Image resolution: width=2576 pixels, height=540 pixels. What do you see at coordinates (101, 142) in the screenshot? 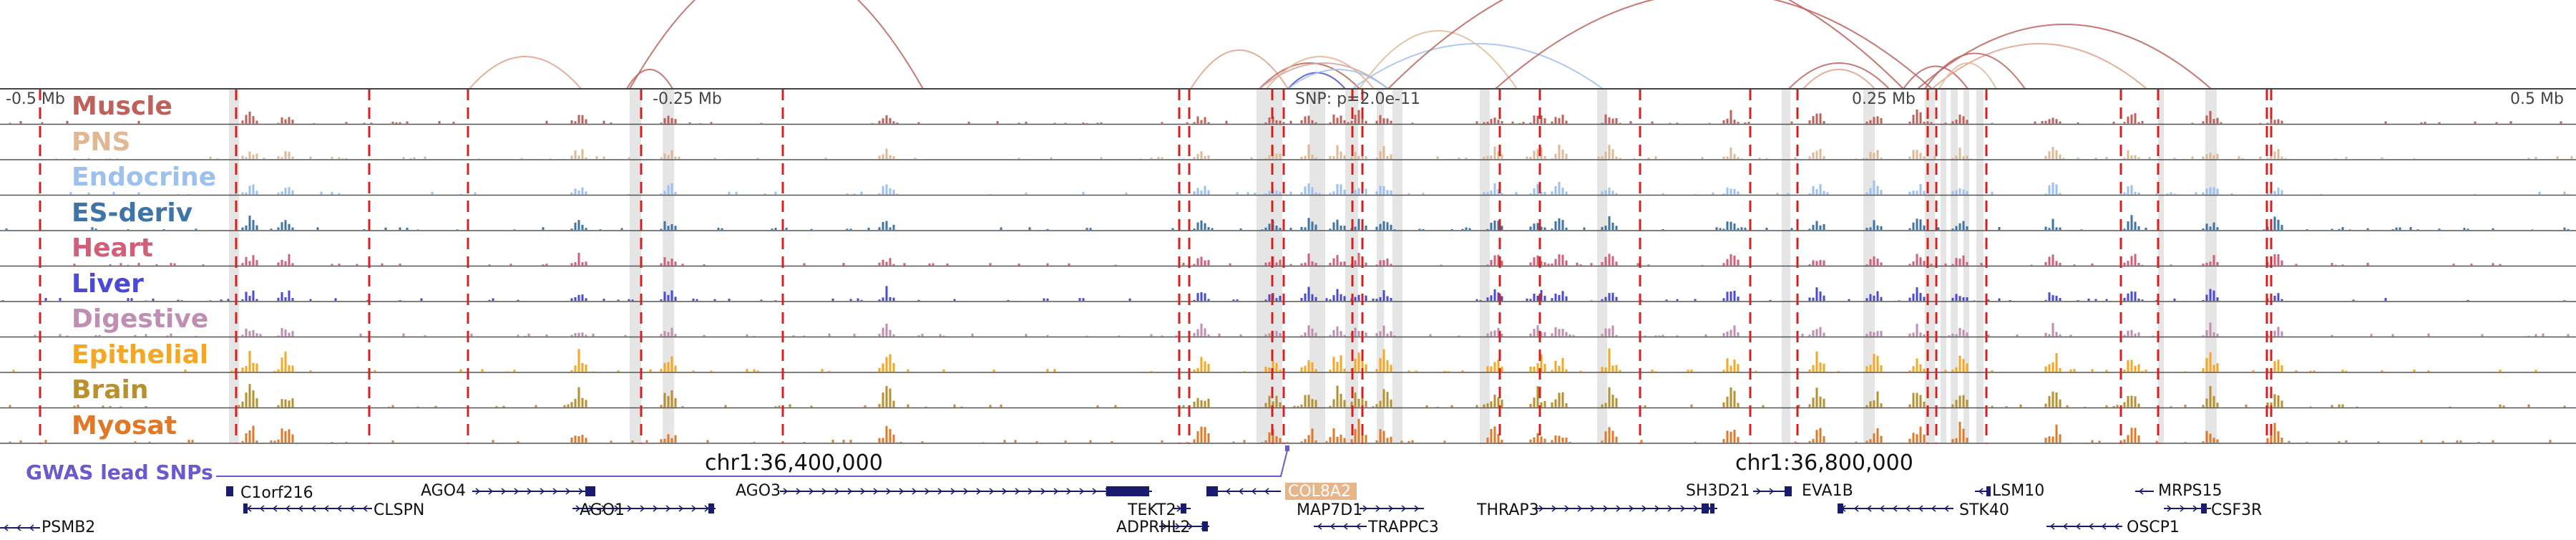
I see `track-label-pns: PNS` at bounding box center [101, 142].